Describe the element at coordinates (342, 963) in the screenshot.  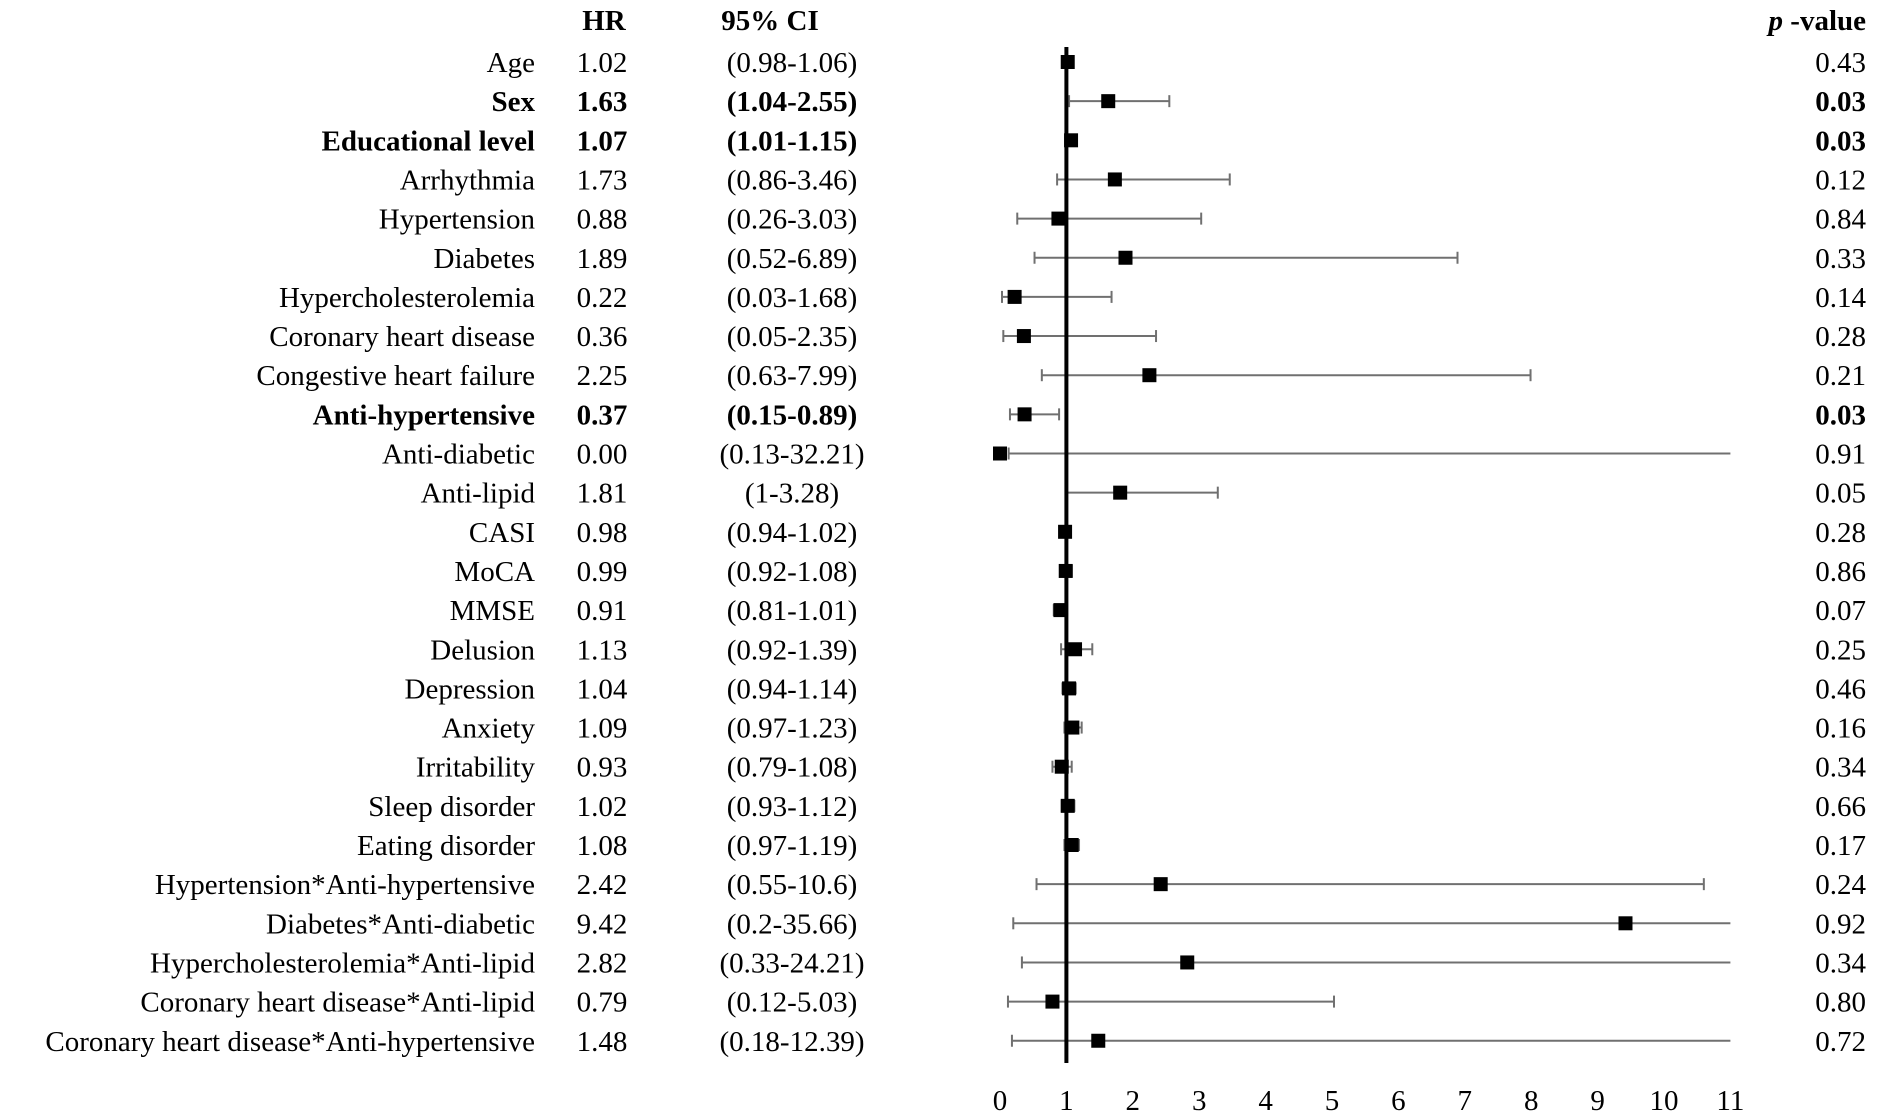
I see `row-label: Hypercholesterolemia*Anti-lipid` at that location.